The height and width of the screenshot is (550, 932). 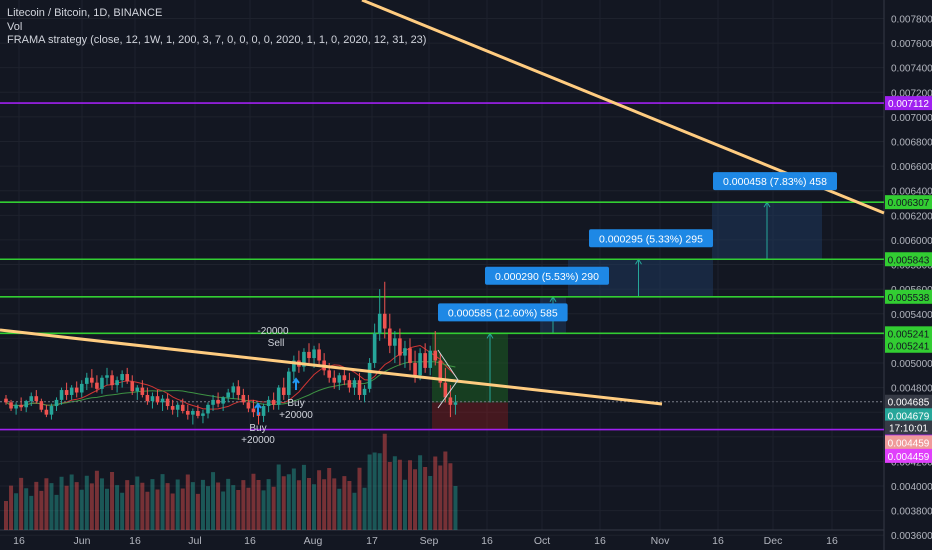 What do you see at coordinates (15, 26) in the screenshot?
I see `volume-indicator-label: Vol` at bounding box center [15, 26].